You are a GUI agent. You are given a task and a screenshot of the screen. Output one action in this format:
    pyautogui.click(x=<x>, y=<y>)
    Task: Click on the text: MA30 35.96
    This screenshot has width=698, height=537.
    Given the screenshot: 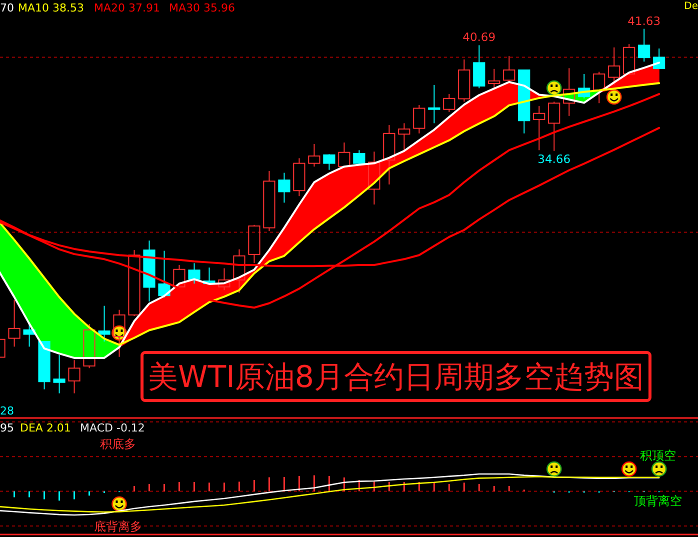 What is the action you would take?
    pyautogui.click(x=202, y=8)
    